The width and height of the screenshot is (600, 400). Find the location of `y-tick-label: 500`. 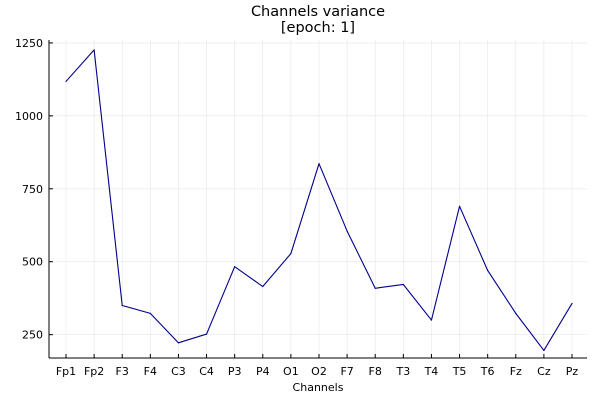

y-tick-label: 500 is located at coordinates (32, 262).